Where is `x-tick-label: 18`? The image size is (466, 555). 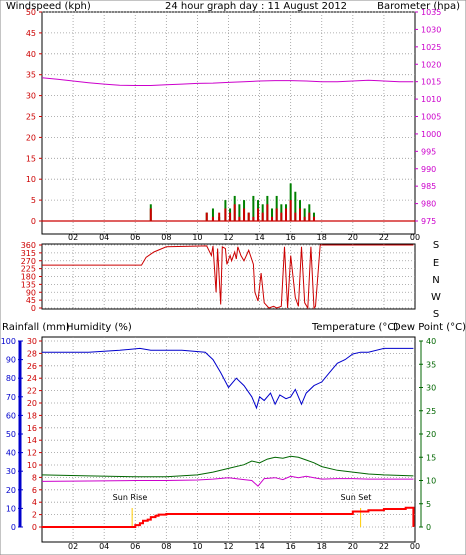
x-tick-label: 18 is located at coordinates (322, 546).